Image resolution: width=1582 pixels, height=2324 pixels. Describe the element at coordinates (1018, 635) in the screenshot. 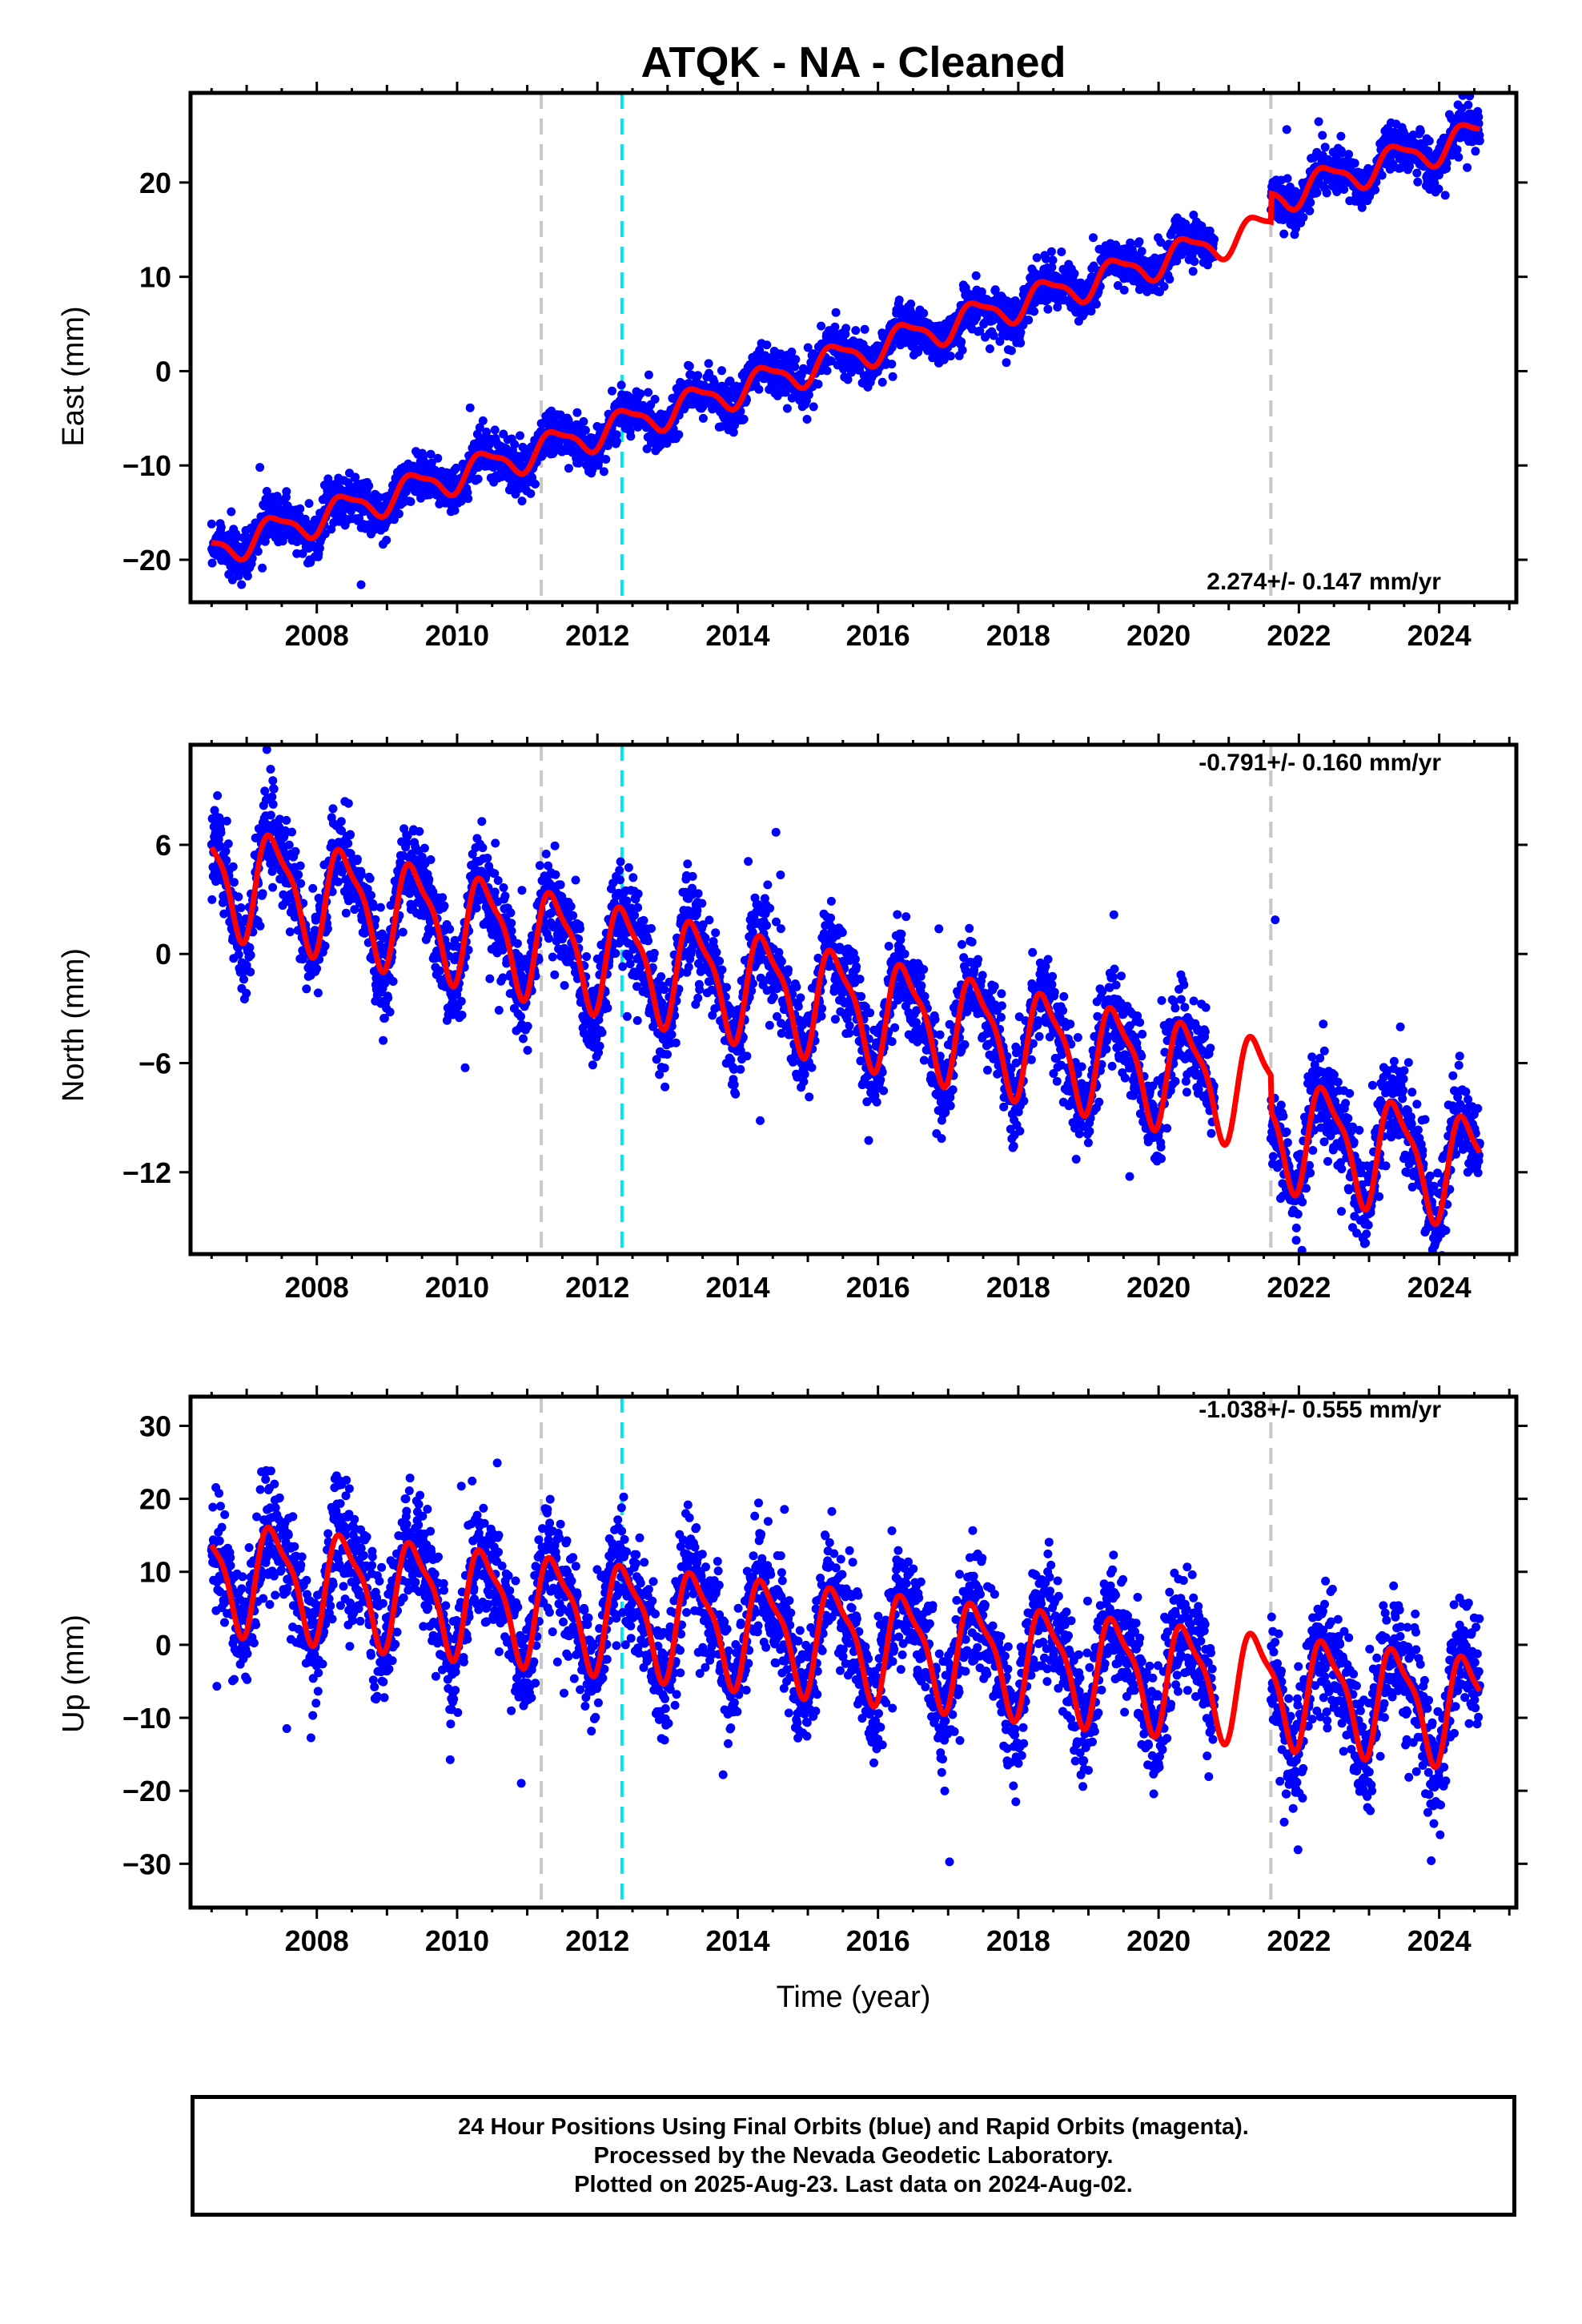

I see `east-x-tick-label: 2018` at that location.